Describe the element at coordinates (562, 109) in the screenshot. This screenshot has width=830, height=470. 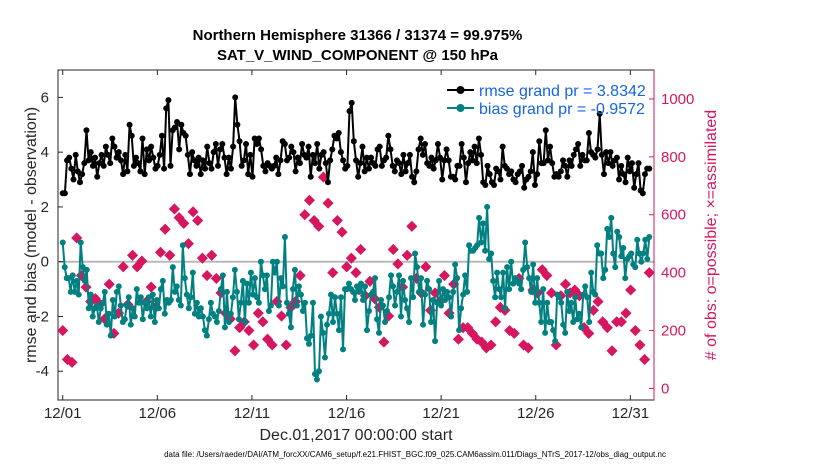
I see `legend-bias-label: bias grand pr = -0.9572` at that location.